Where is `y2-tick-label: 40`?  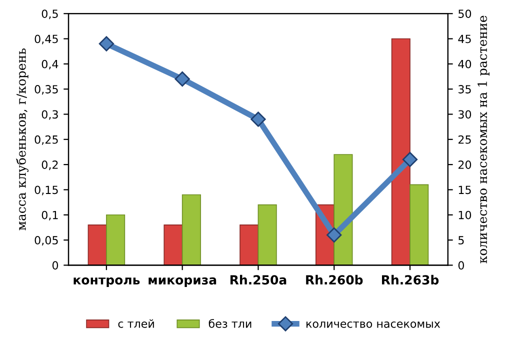
y2-tick-label: 40 is located at coordinates (465, 64).